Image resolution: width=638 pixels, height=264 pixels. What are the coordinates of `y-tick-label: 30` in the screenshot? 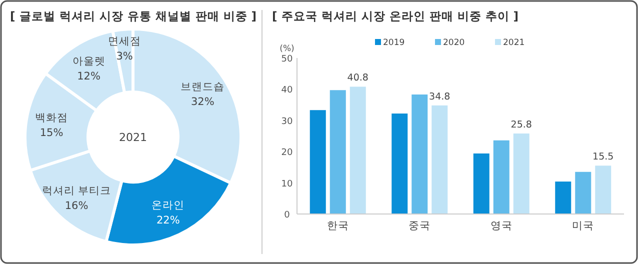 It's located at (287, 121).